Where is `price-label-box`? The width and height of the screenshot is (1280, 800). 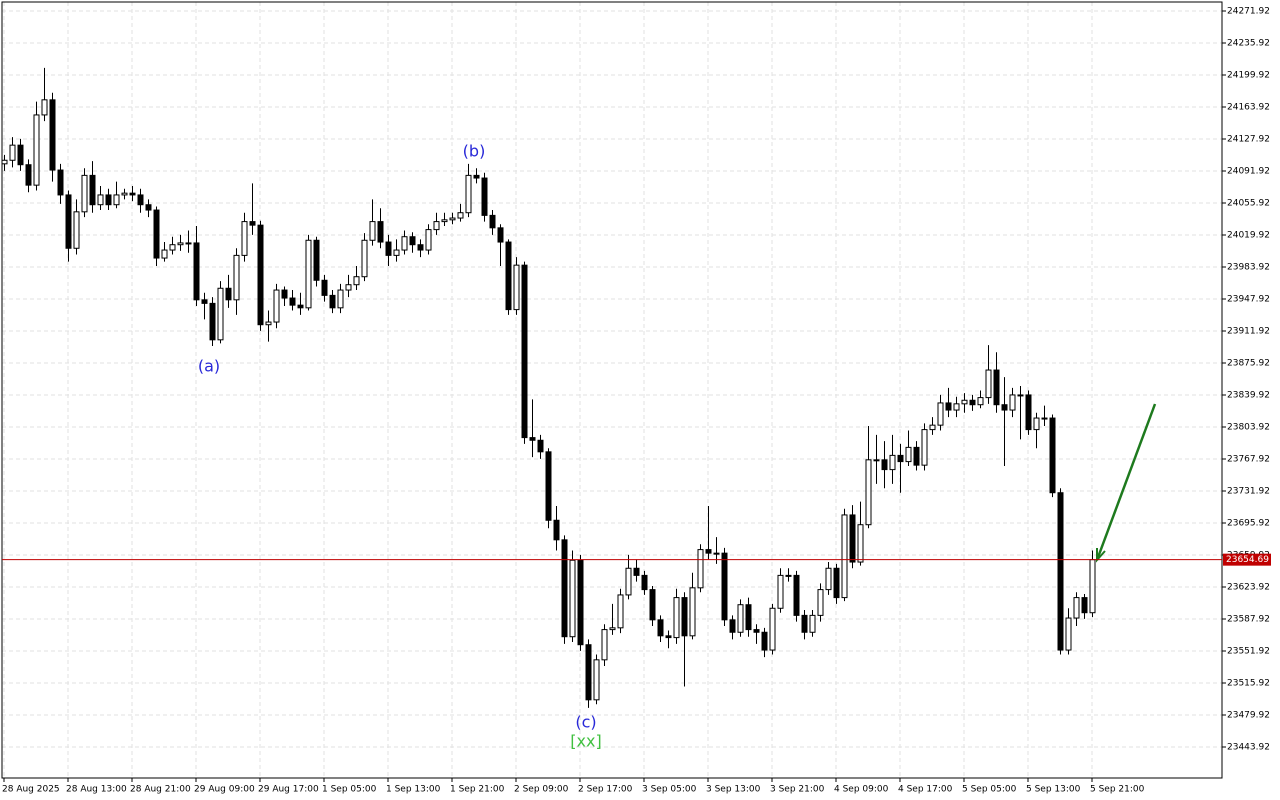 price-label-box is located at coordinates (1247, 559).